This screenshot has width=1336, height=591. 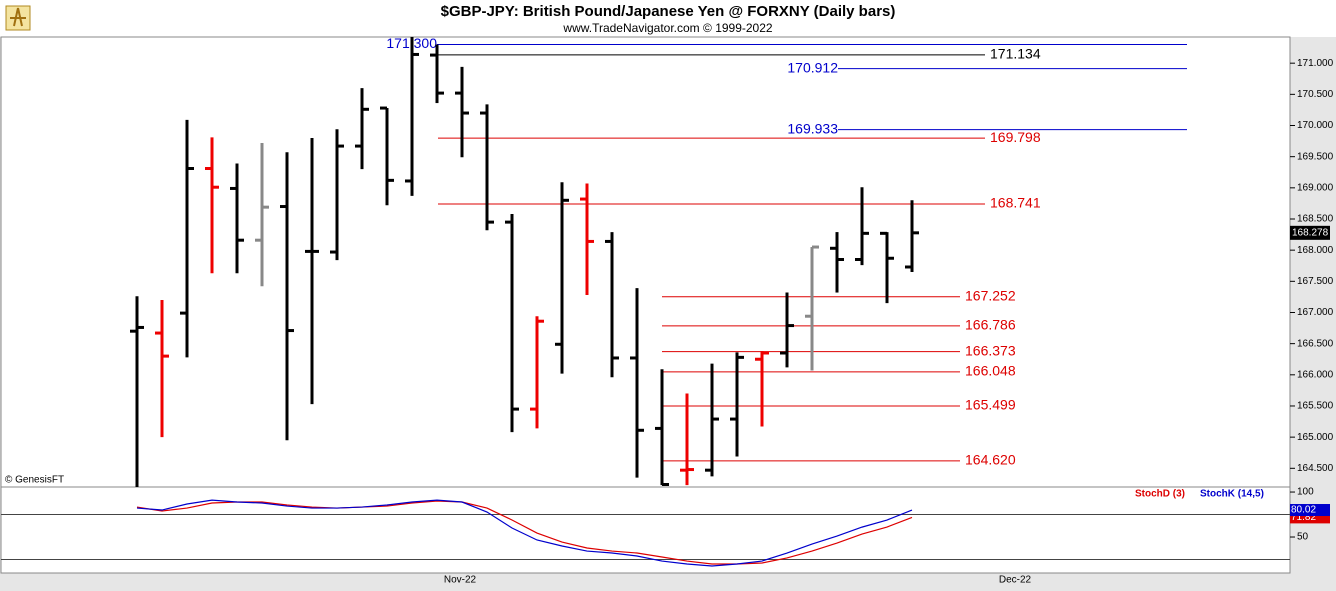 I want to click on stoch-panel, so click(x=645, y=530).